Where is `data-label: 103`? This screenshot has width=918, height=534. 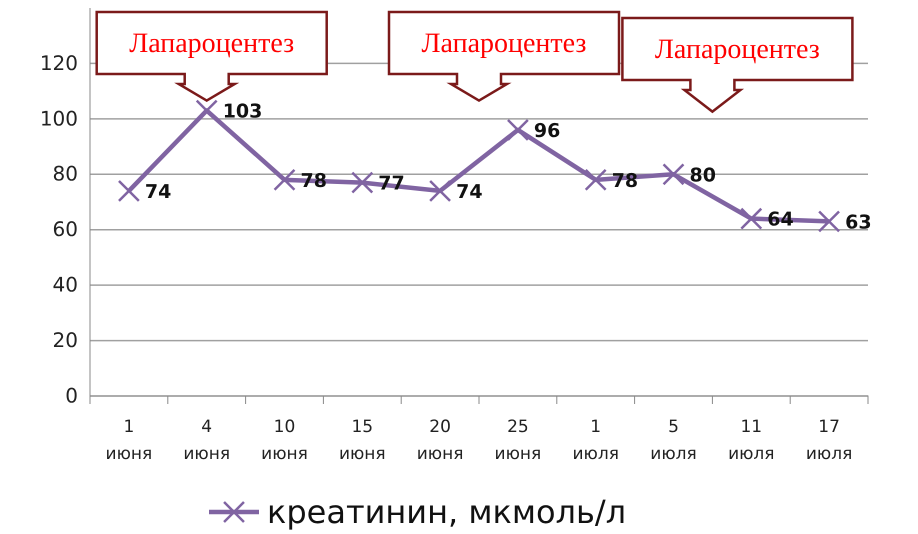 data-label: 103 is located at coordinates (242, 111).